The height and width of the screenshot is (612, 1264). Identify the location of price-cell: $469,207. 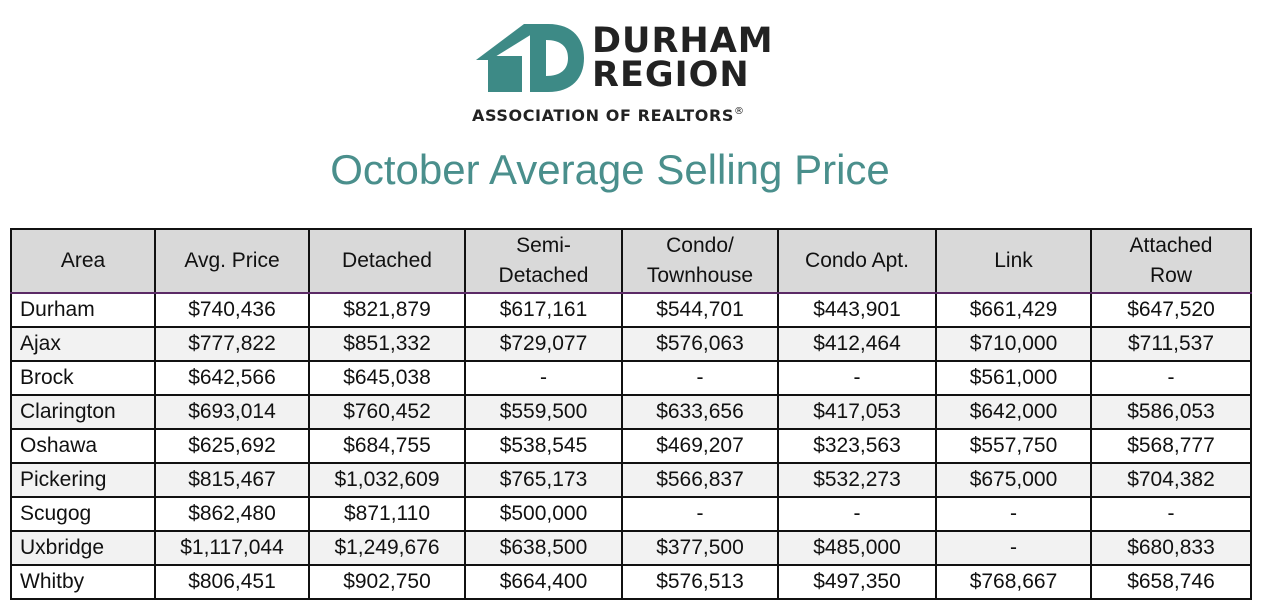
(700, 446).